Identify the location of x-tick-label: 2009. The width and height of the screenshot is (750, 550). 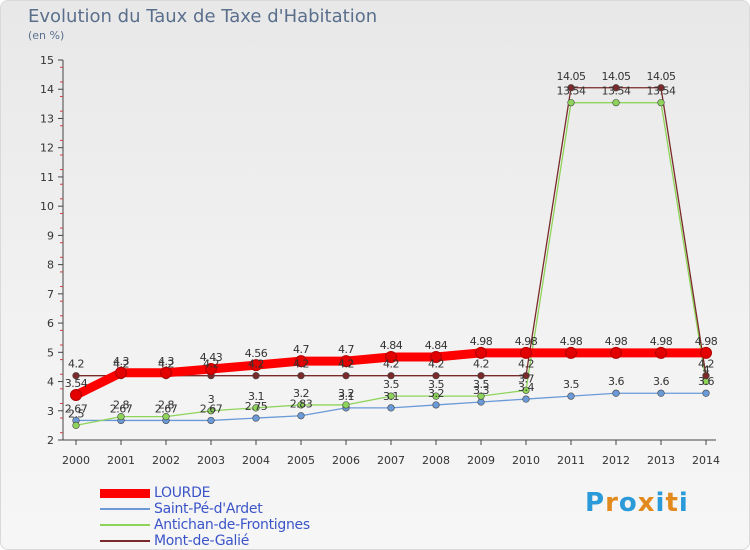
(481, 460).